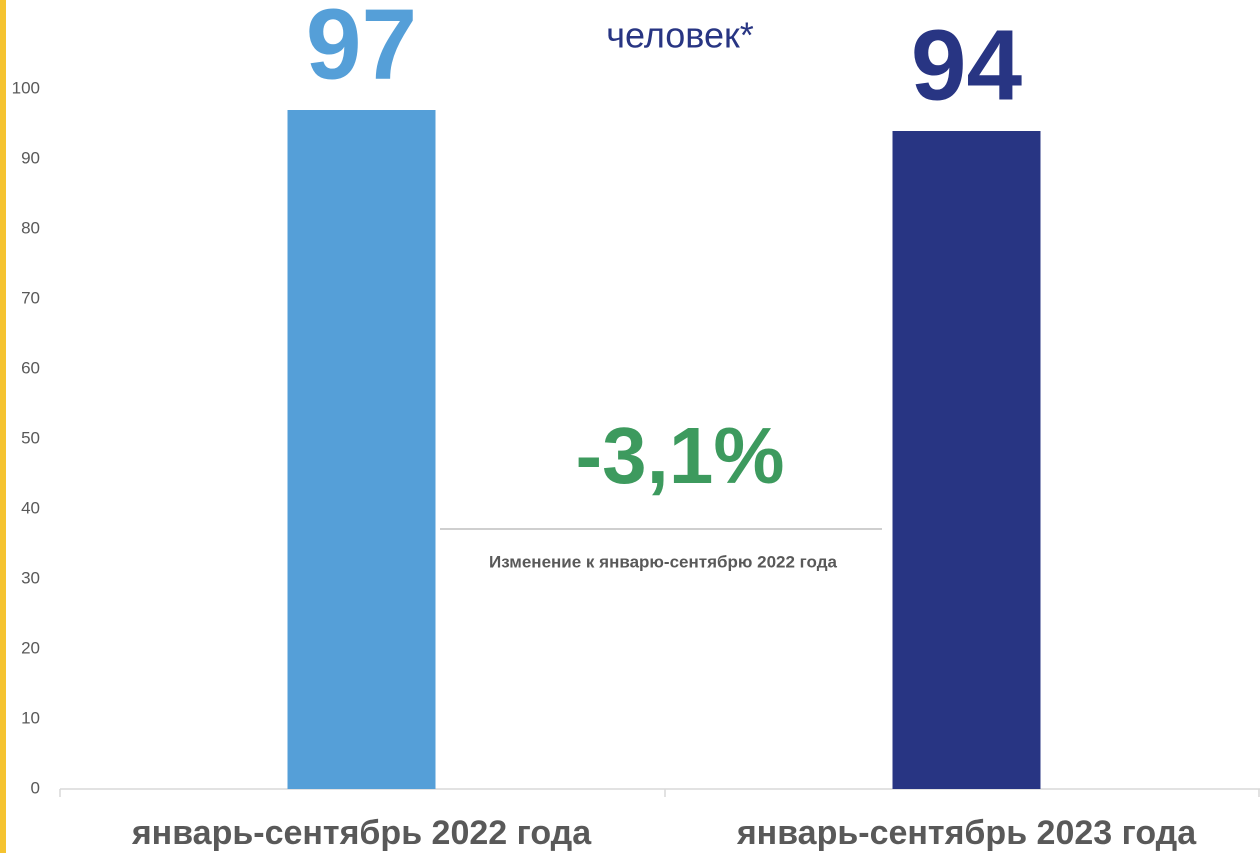 This screenshot has height=853, width=1260. What do you see at coordinates (680, 455) in the screenshot?
I see `change-value: -3,1%` at bounding box center [680, 455].